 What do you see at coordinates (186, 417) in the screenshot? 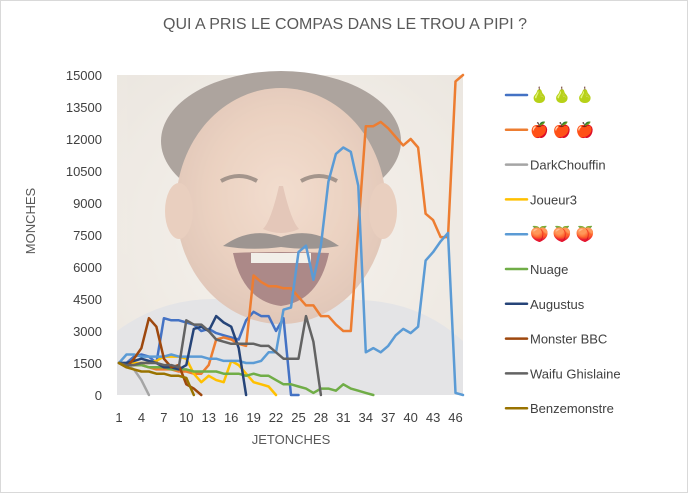
I see `x-tick-label: 10` at bounding box center [186, 417].